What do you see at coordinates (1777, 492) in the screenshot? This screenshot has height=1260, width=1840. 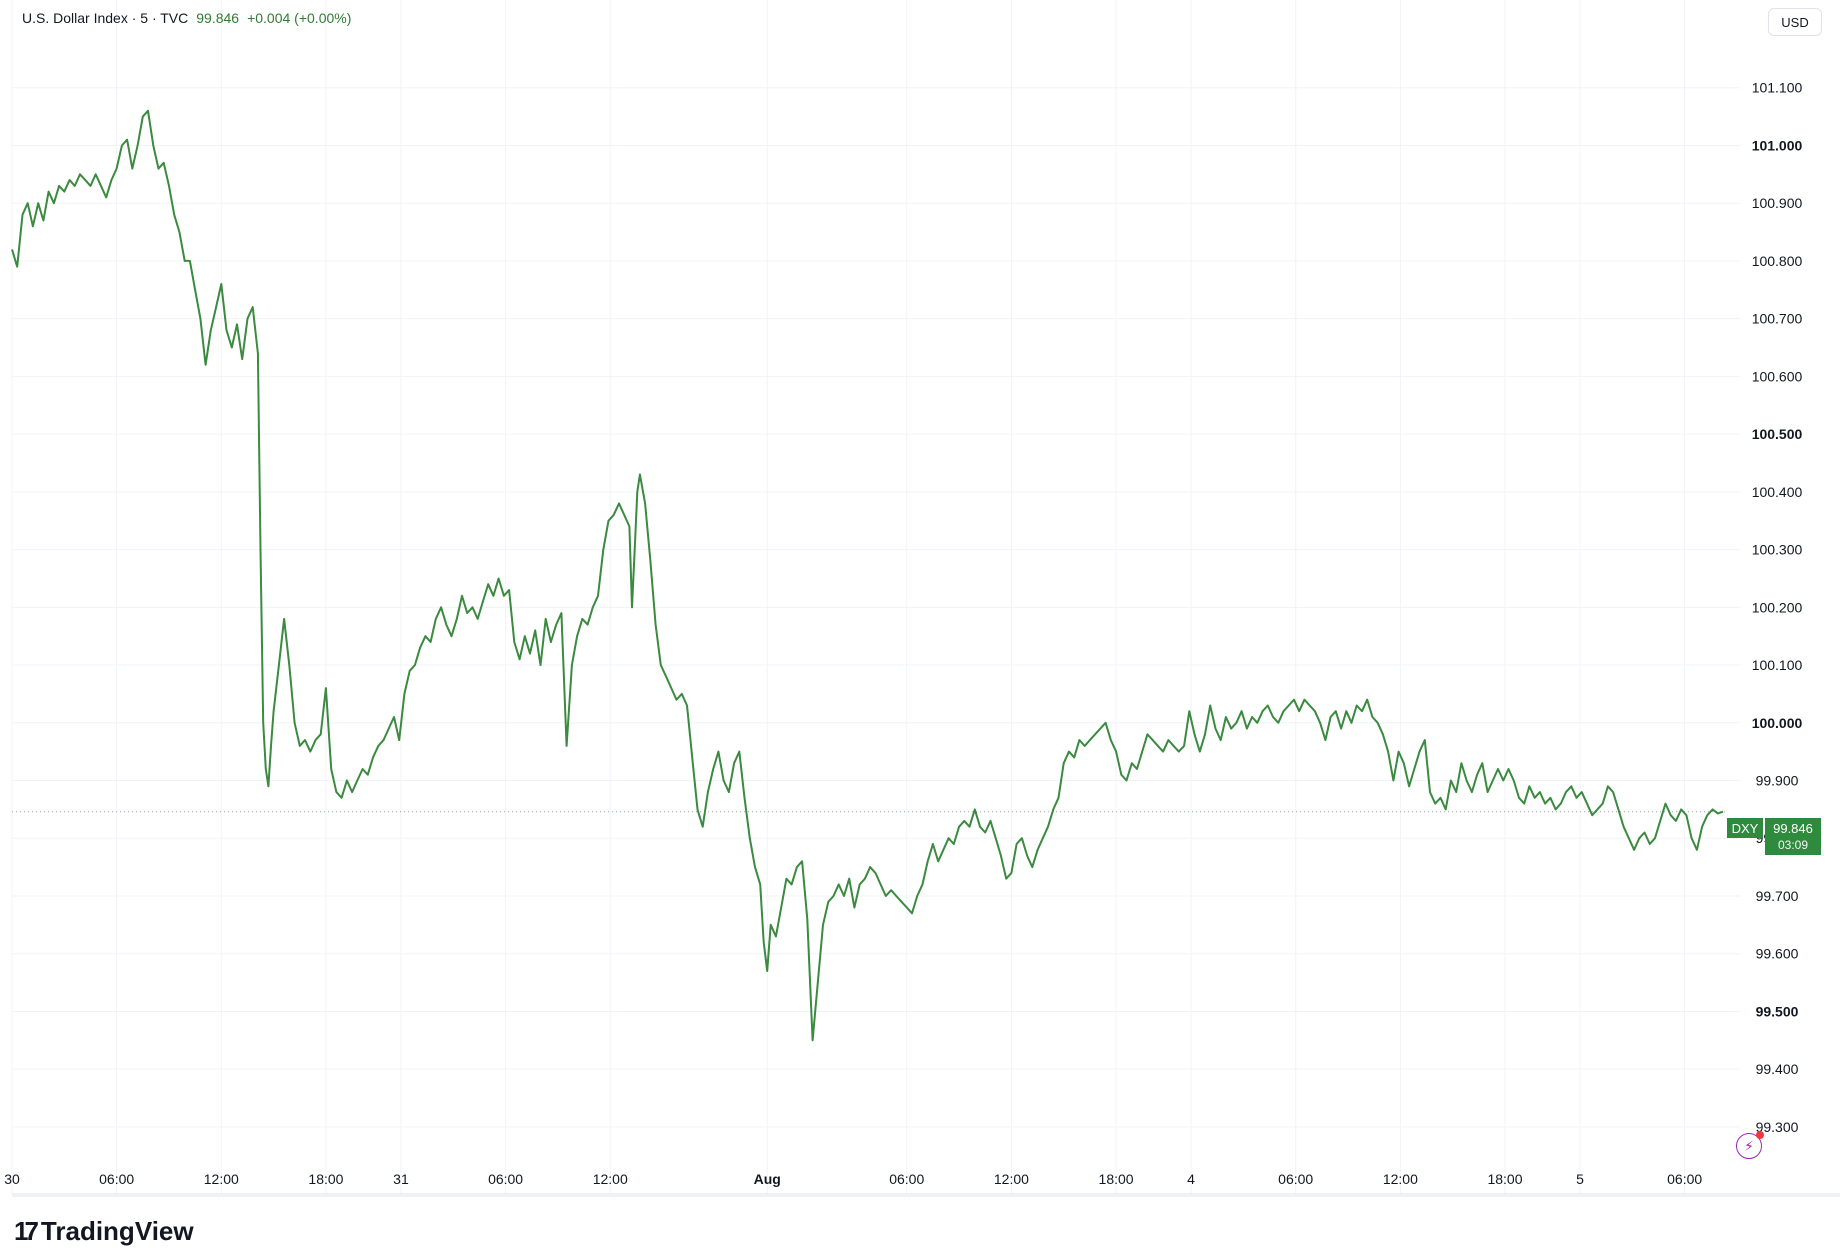 I see `y-tick-label: 100.400` at bounding box center [1777, 492].